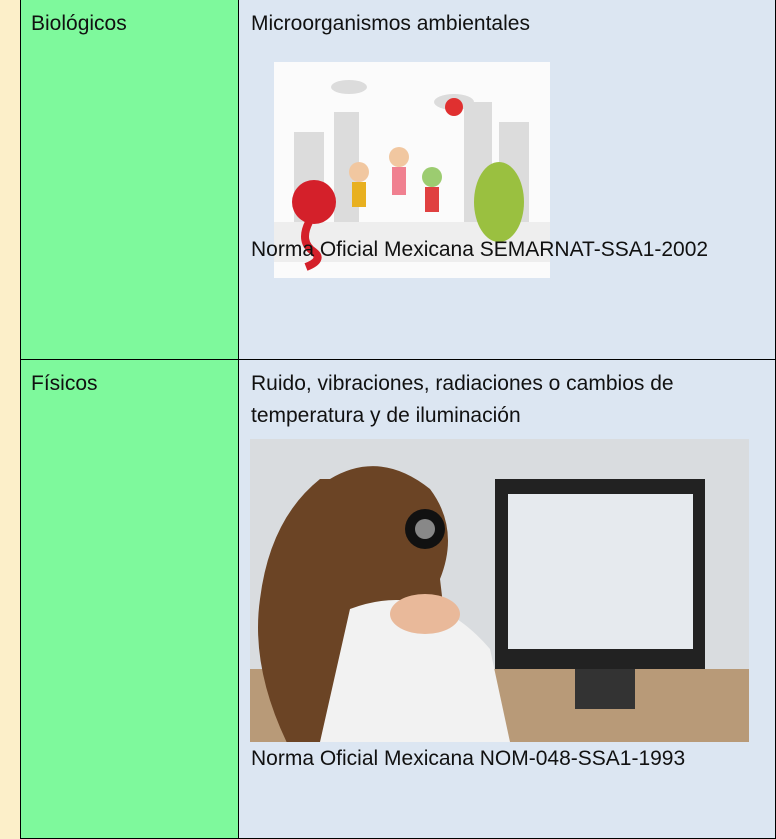  What do you see at coordinates (129, 180) in the screenshot?
I see `category-cell: Biológicos` at bounding box center [129, 180].